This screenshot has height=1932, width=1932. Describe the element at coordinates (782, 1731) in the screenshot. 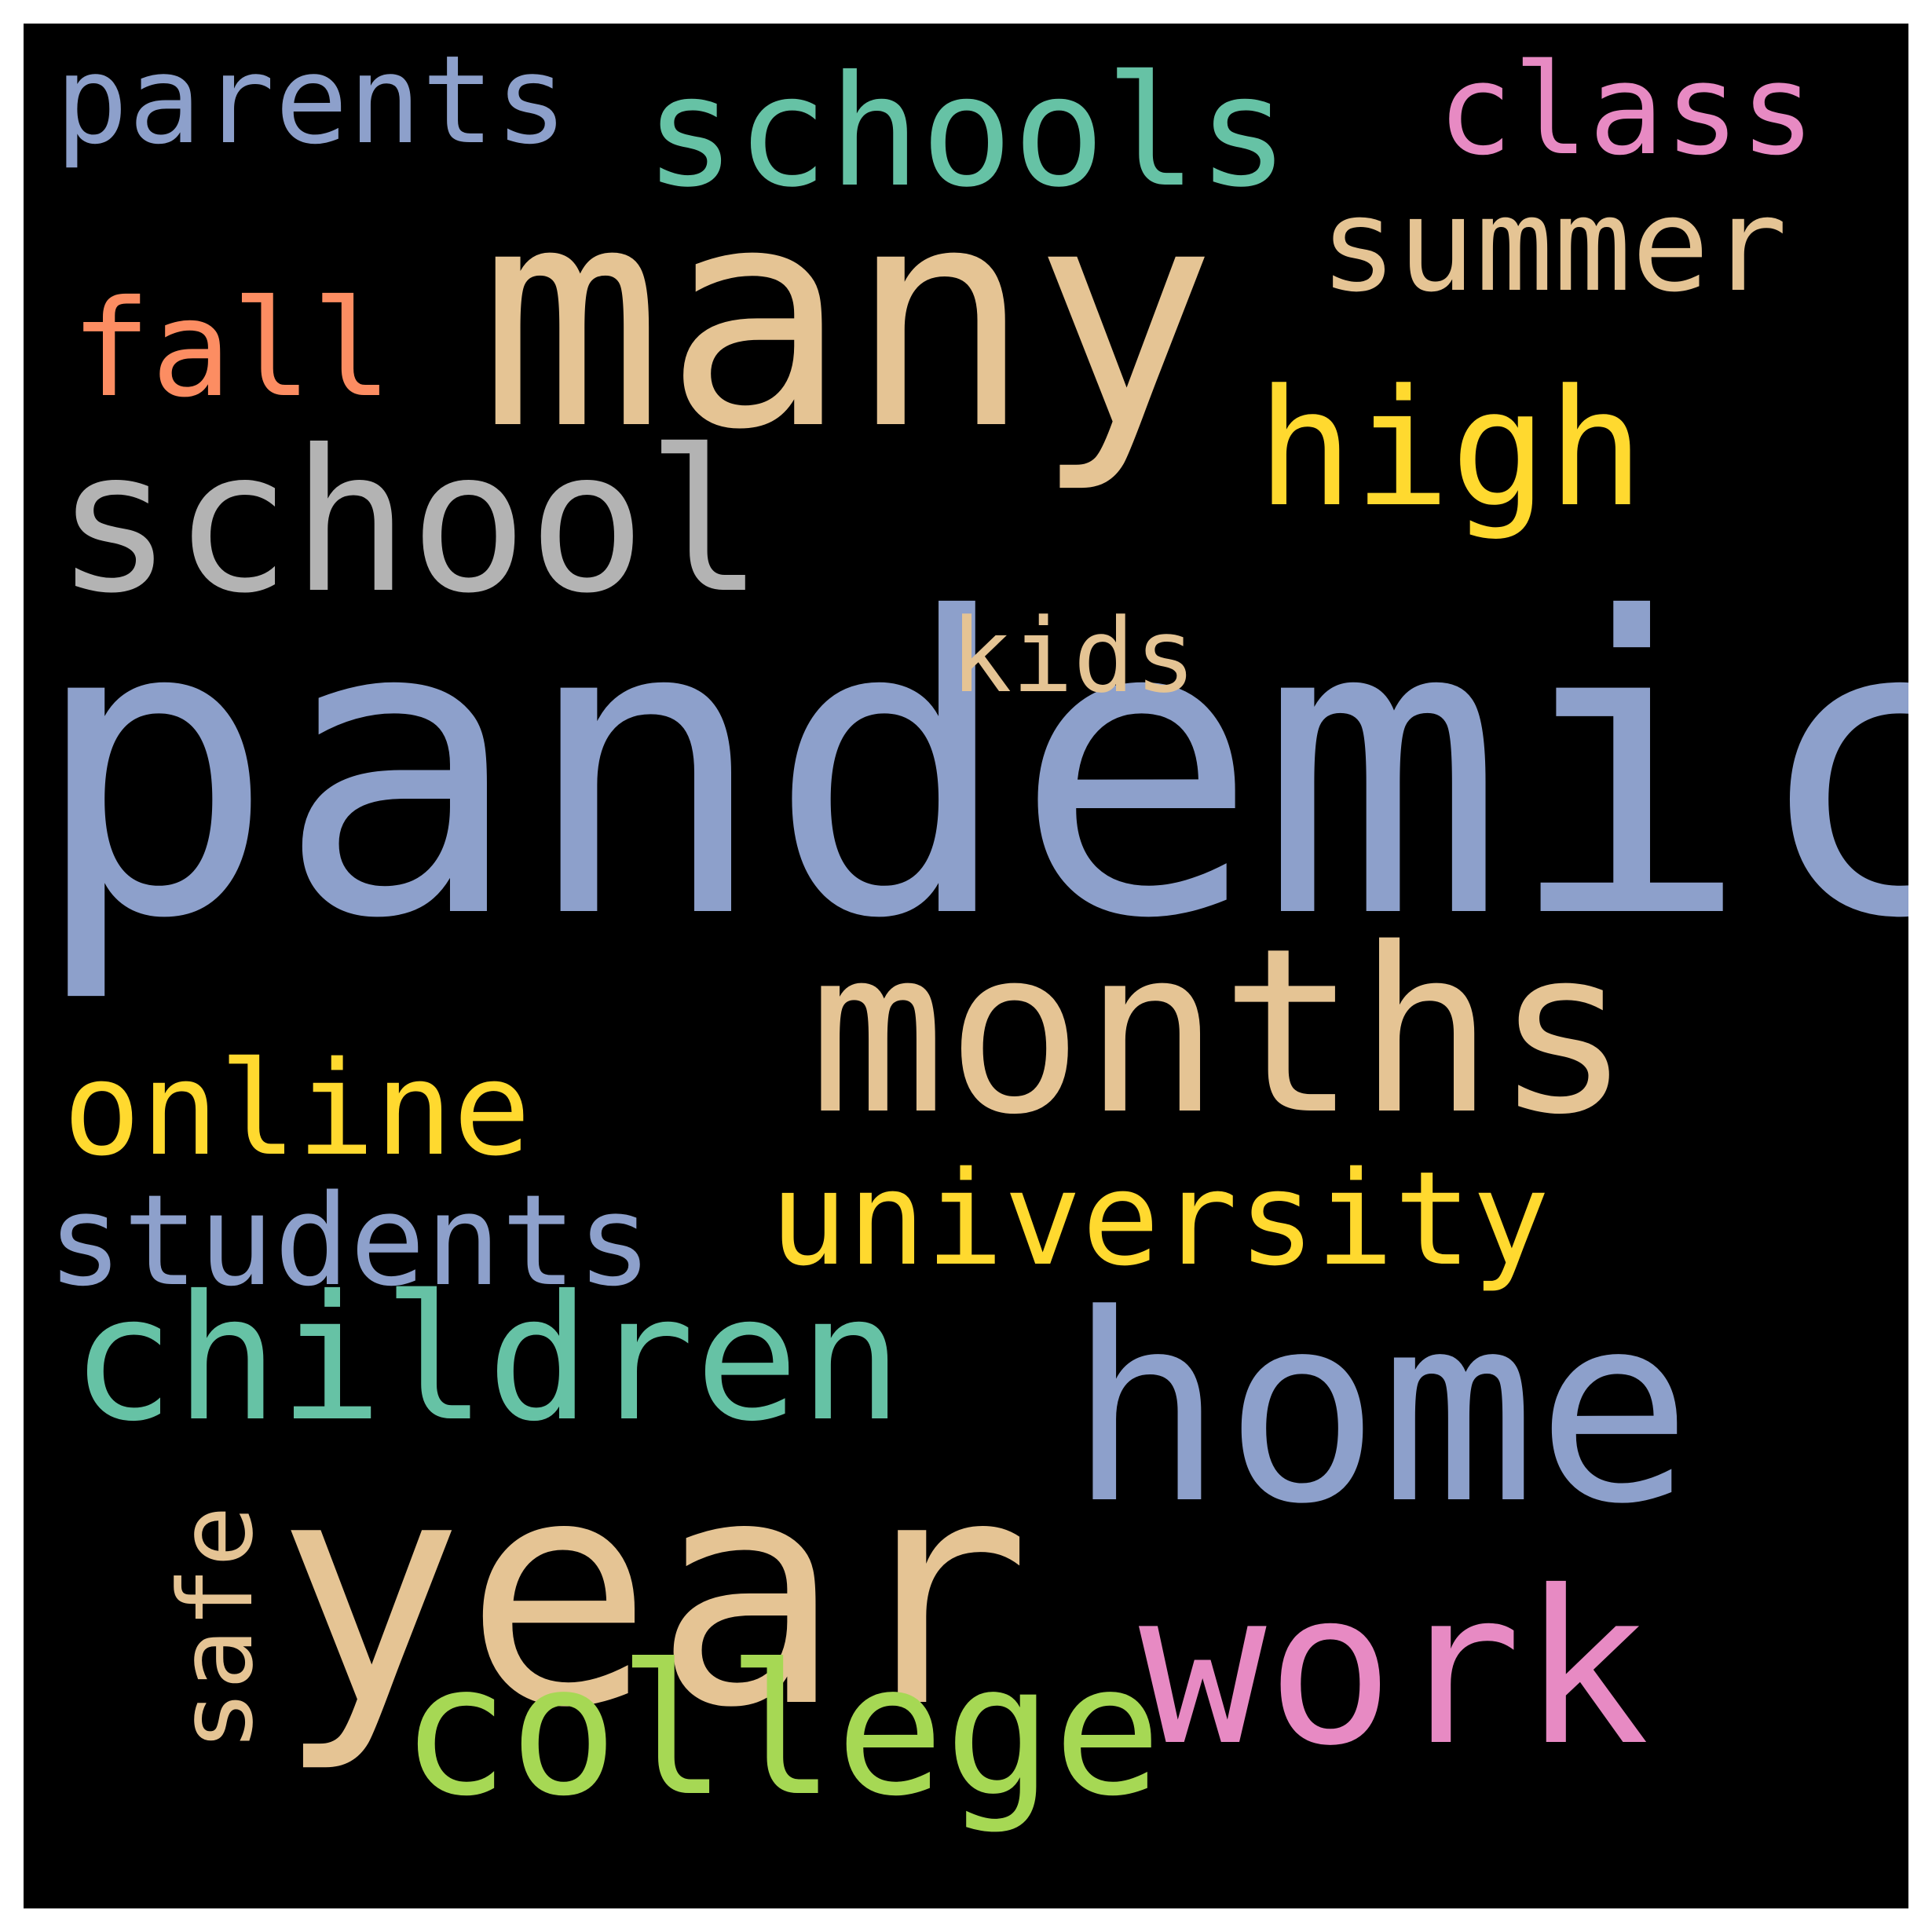

I see `word-college: college` at that location.